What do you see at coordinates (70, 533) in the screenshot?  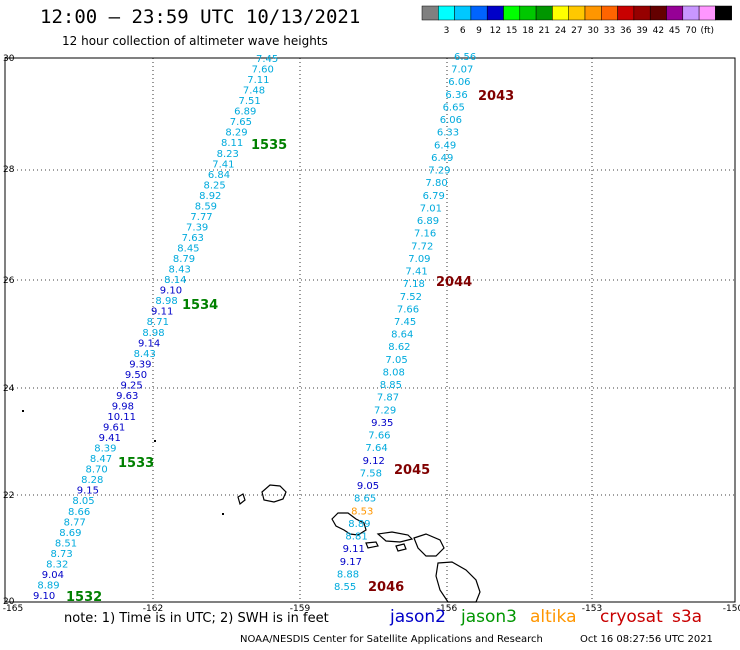 I see `wave-height-value: 8.69` at bounding box center [70, 533].